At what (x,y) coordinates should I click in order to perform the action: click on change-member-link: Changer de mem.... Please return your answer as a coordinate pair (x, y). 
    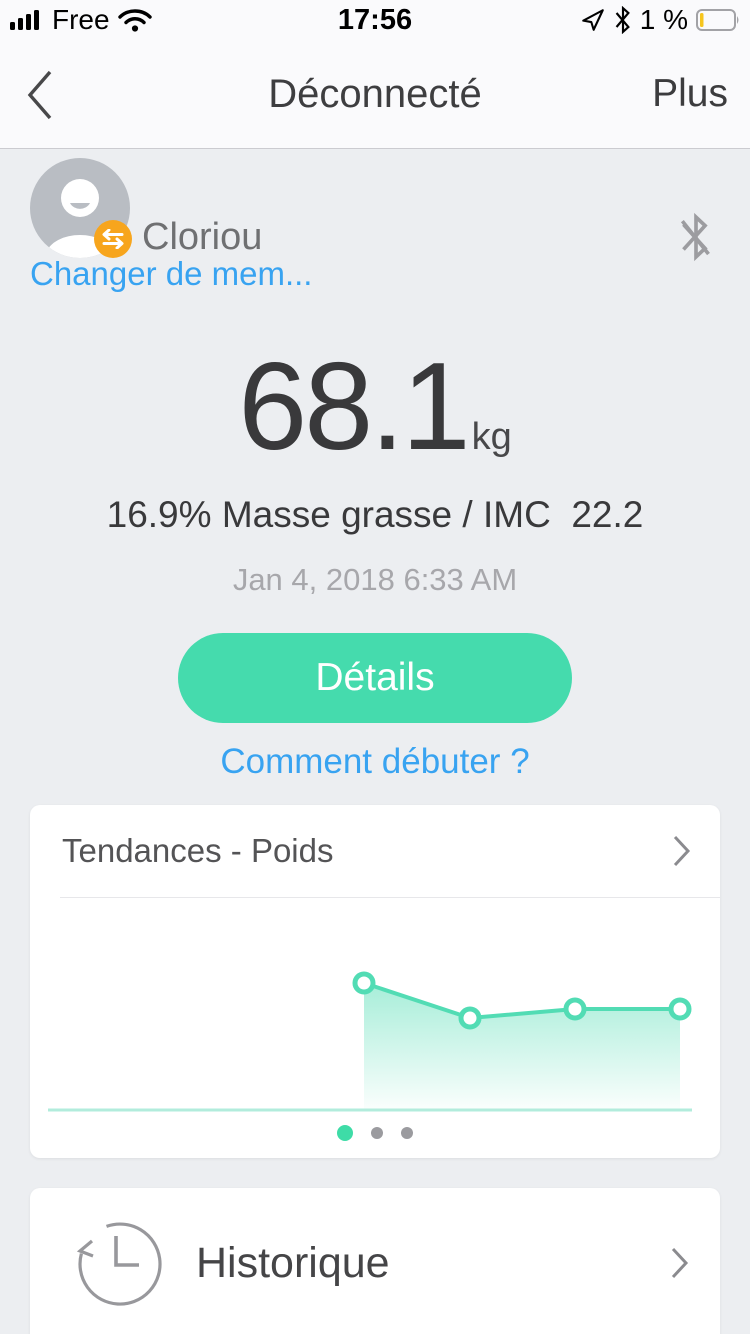
    Looking at the image, I should click on (171, 273).